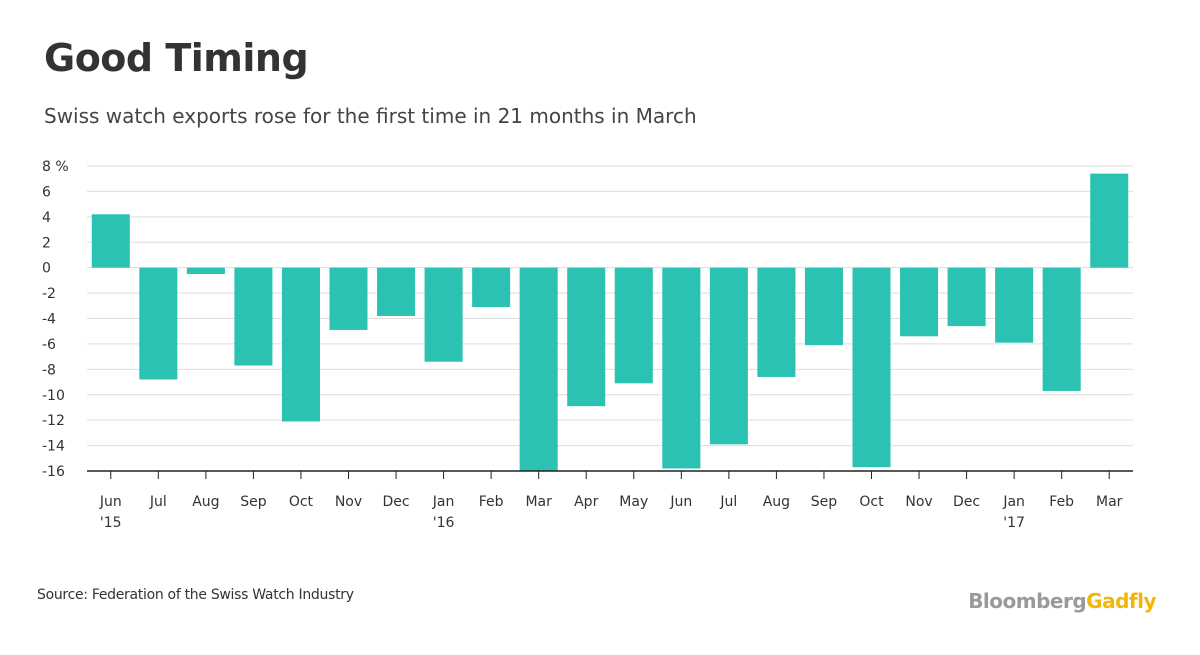 The image size is (1200, 655). I want to click on chart-title: Good Timing, so click(176, 58).